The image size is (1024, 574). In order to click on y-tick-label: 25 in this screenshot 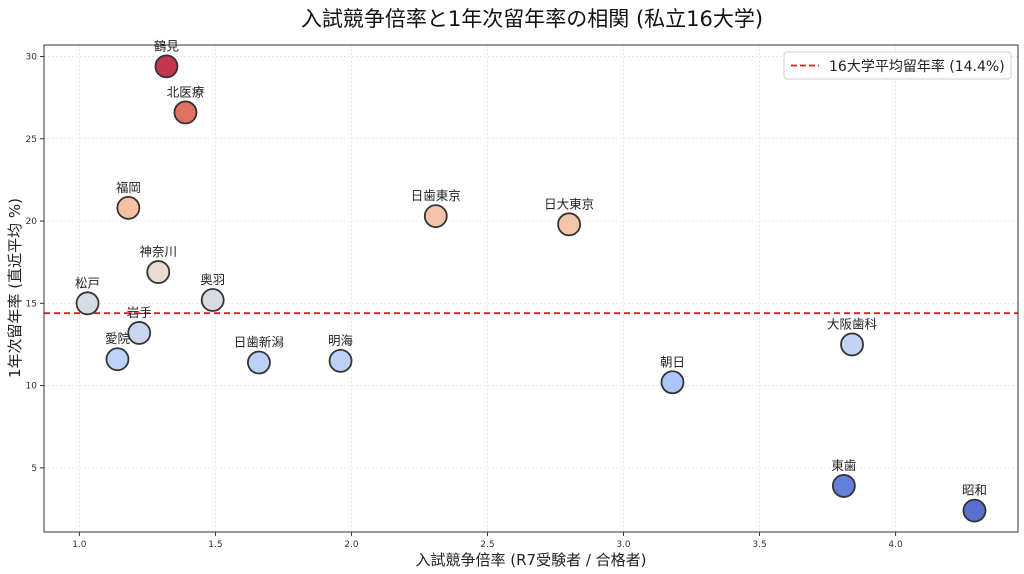, I will do `click(31, 140)`.